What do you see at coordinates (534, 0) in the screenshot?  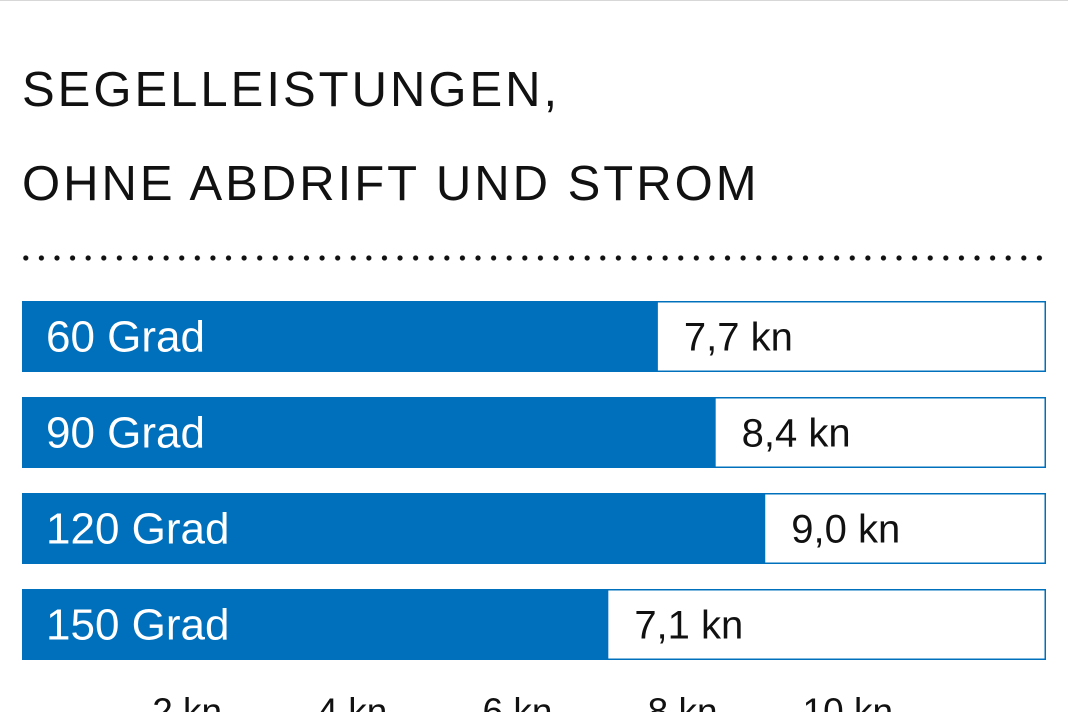 I see `top-divider` at bounding box center [534, 0].